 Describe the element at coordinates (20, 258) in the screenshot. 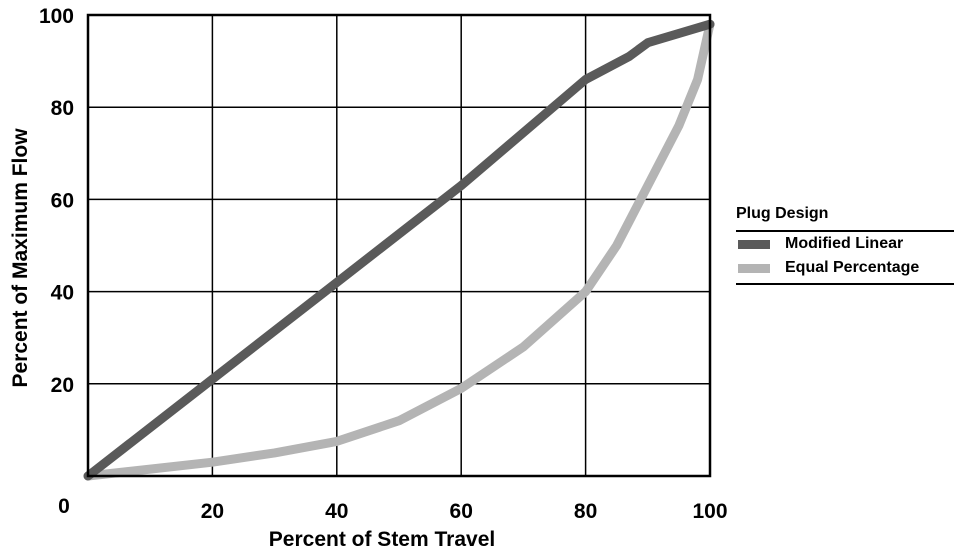

I see `y-axis-title: Percent of Maximum Flow` at that location.